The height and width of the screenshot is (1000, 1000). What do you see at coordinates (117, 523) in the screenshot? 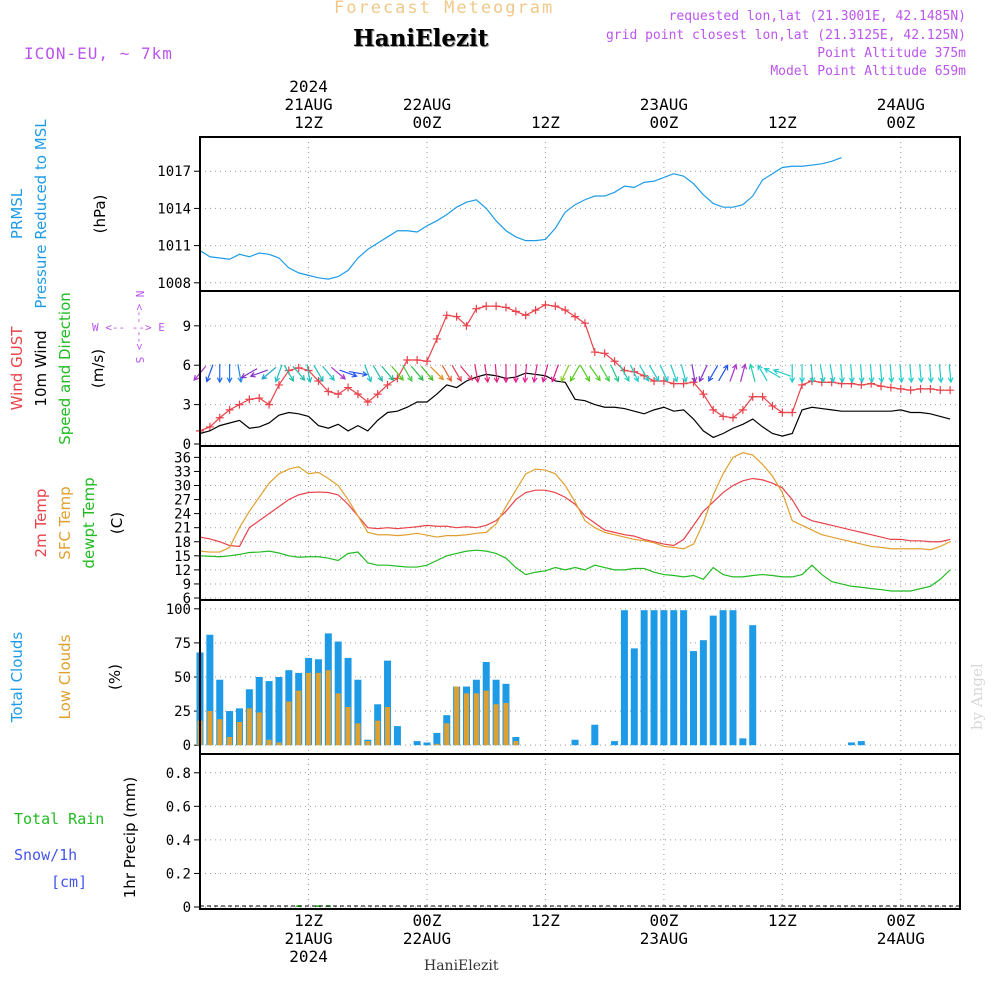
I see `panel-label: (C)` at bounding box center [117, 523].